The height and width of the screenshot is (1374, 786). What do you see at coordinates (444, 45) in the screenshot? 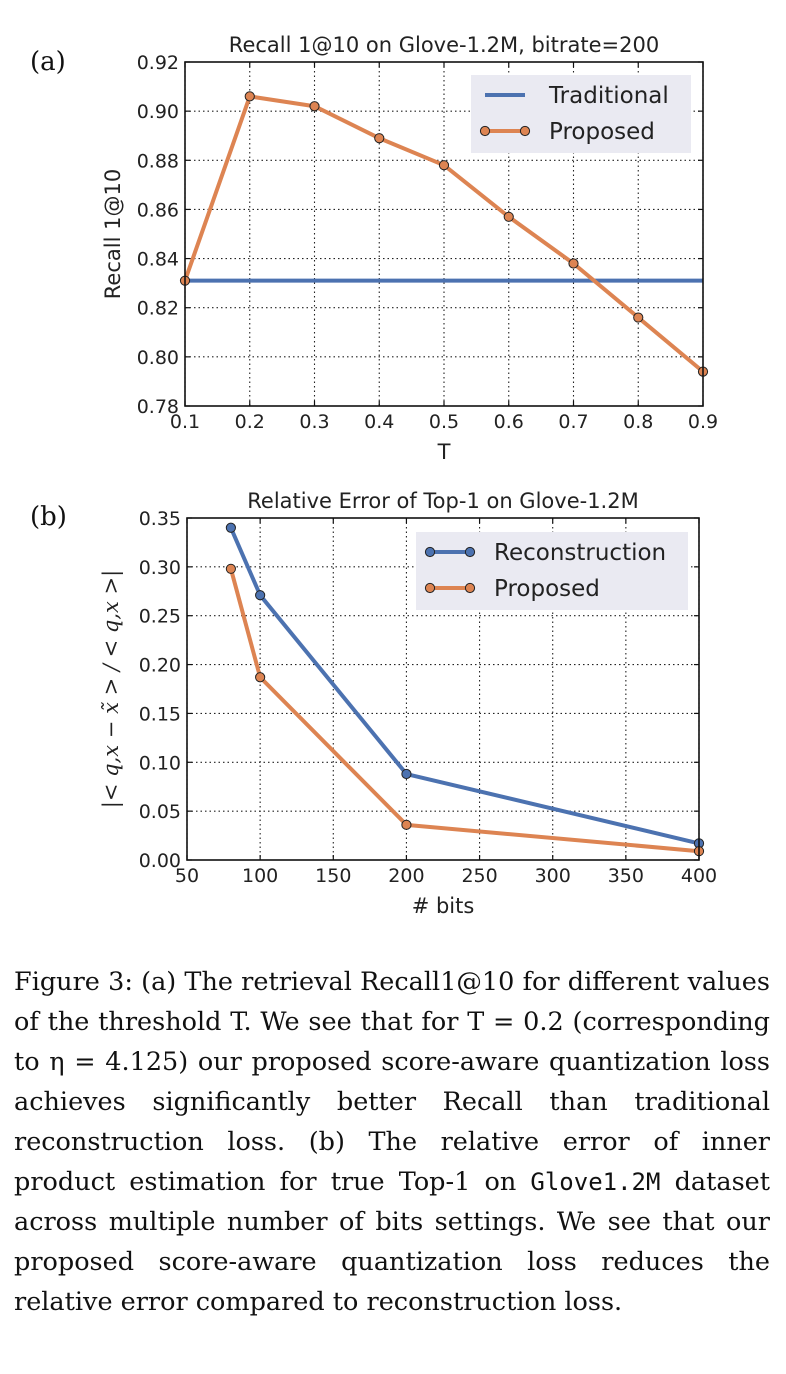
I see `chart-title: Recall 1@10 on Glove-1.2M, bitrate=200` at bounding box center [444, 45].